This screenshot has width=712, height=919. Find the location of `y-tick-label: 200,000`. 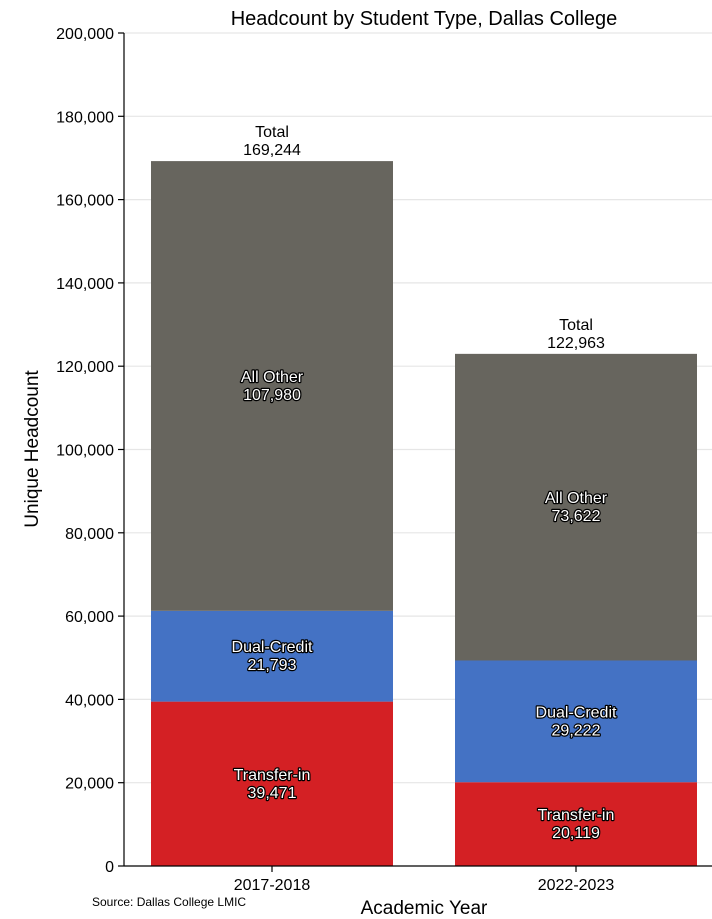

y-tick-label: 200,000 is located at coordinates (85, 34).